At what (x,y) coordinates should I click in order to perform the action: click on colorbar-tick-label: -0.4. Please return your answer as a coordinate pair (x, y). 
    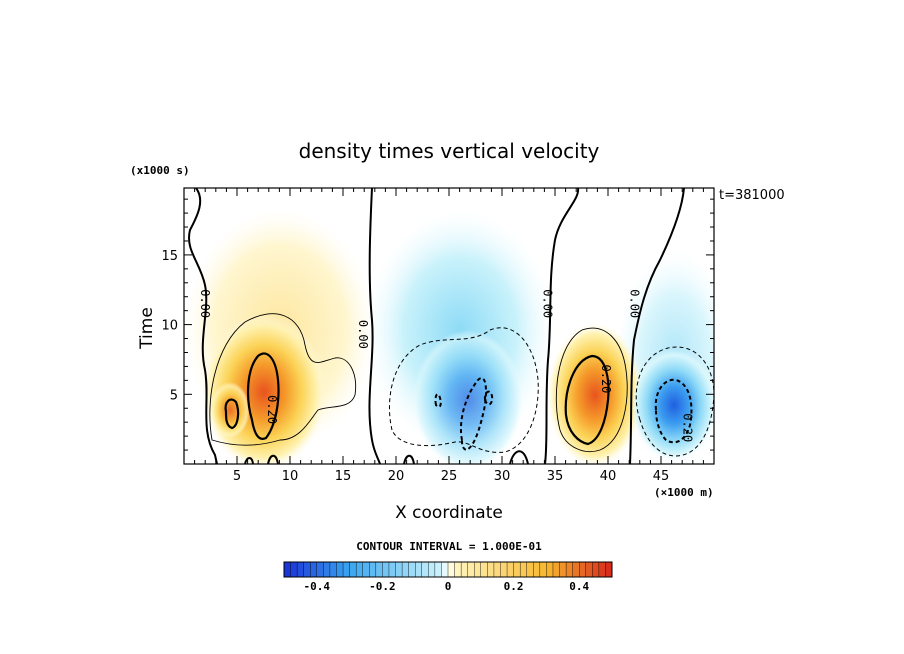
    Looking at the image, I should click on (317, 586).